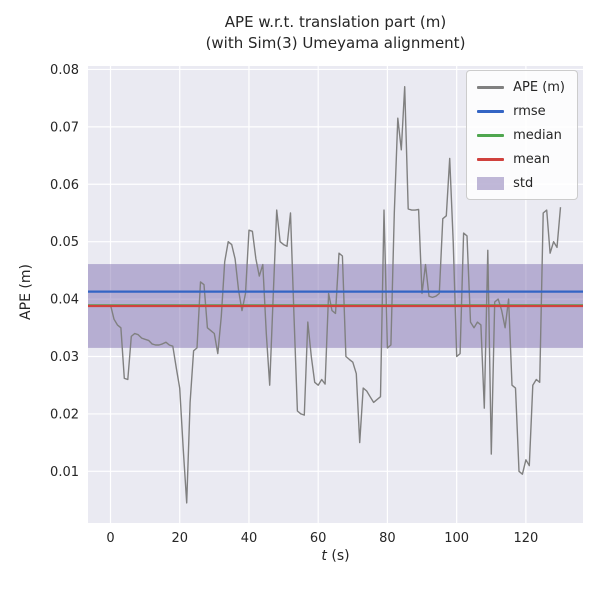  What do you see at coordinates (64, 185) in the screenshot?
I see `y-tick-label: 0.06` at bounding box center [64, 185].